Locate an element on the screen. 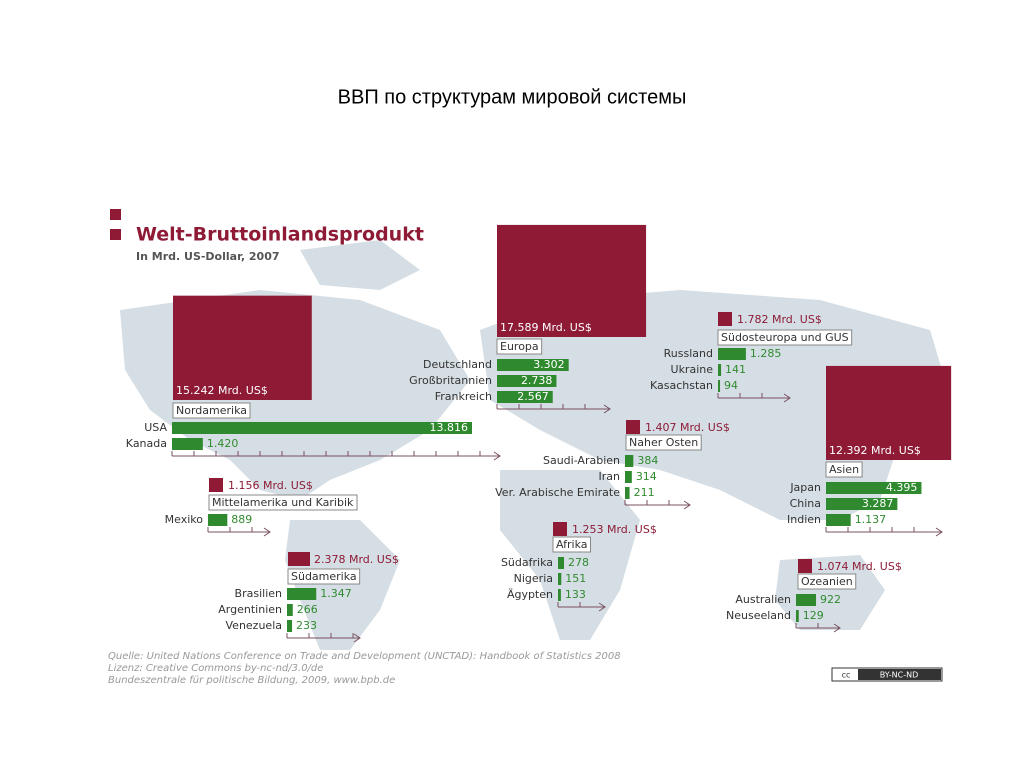 The image size is (1024, 768). value-label: 2.567 is located at coordinates (533, 396).